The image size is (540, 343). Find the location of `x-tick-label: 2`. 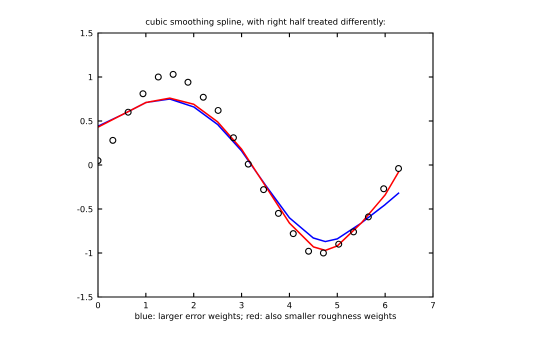

x-tick-label: 2 is located at coordinates (194, 305).